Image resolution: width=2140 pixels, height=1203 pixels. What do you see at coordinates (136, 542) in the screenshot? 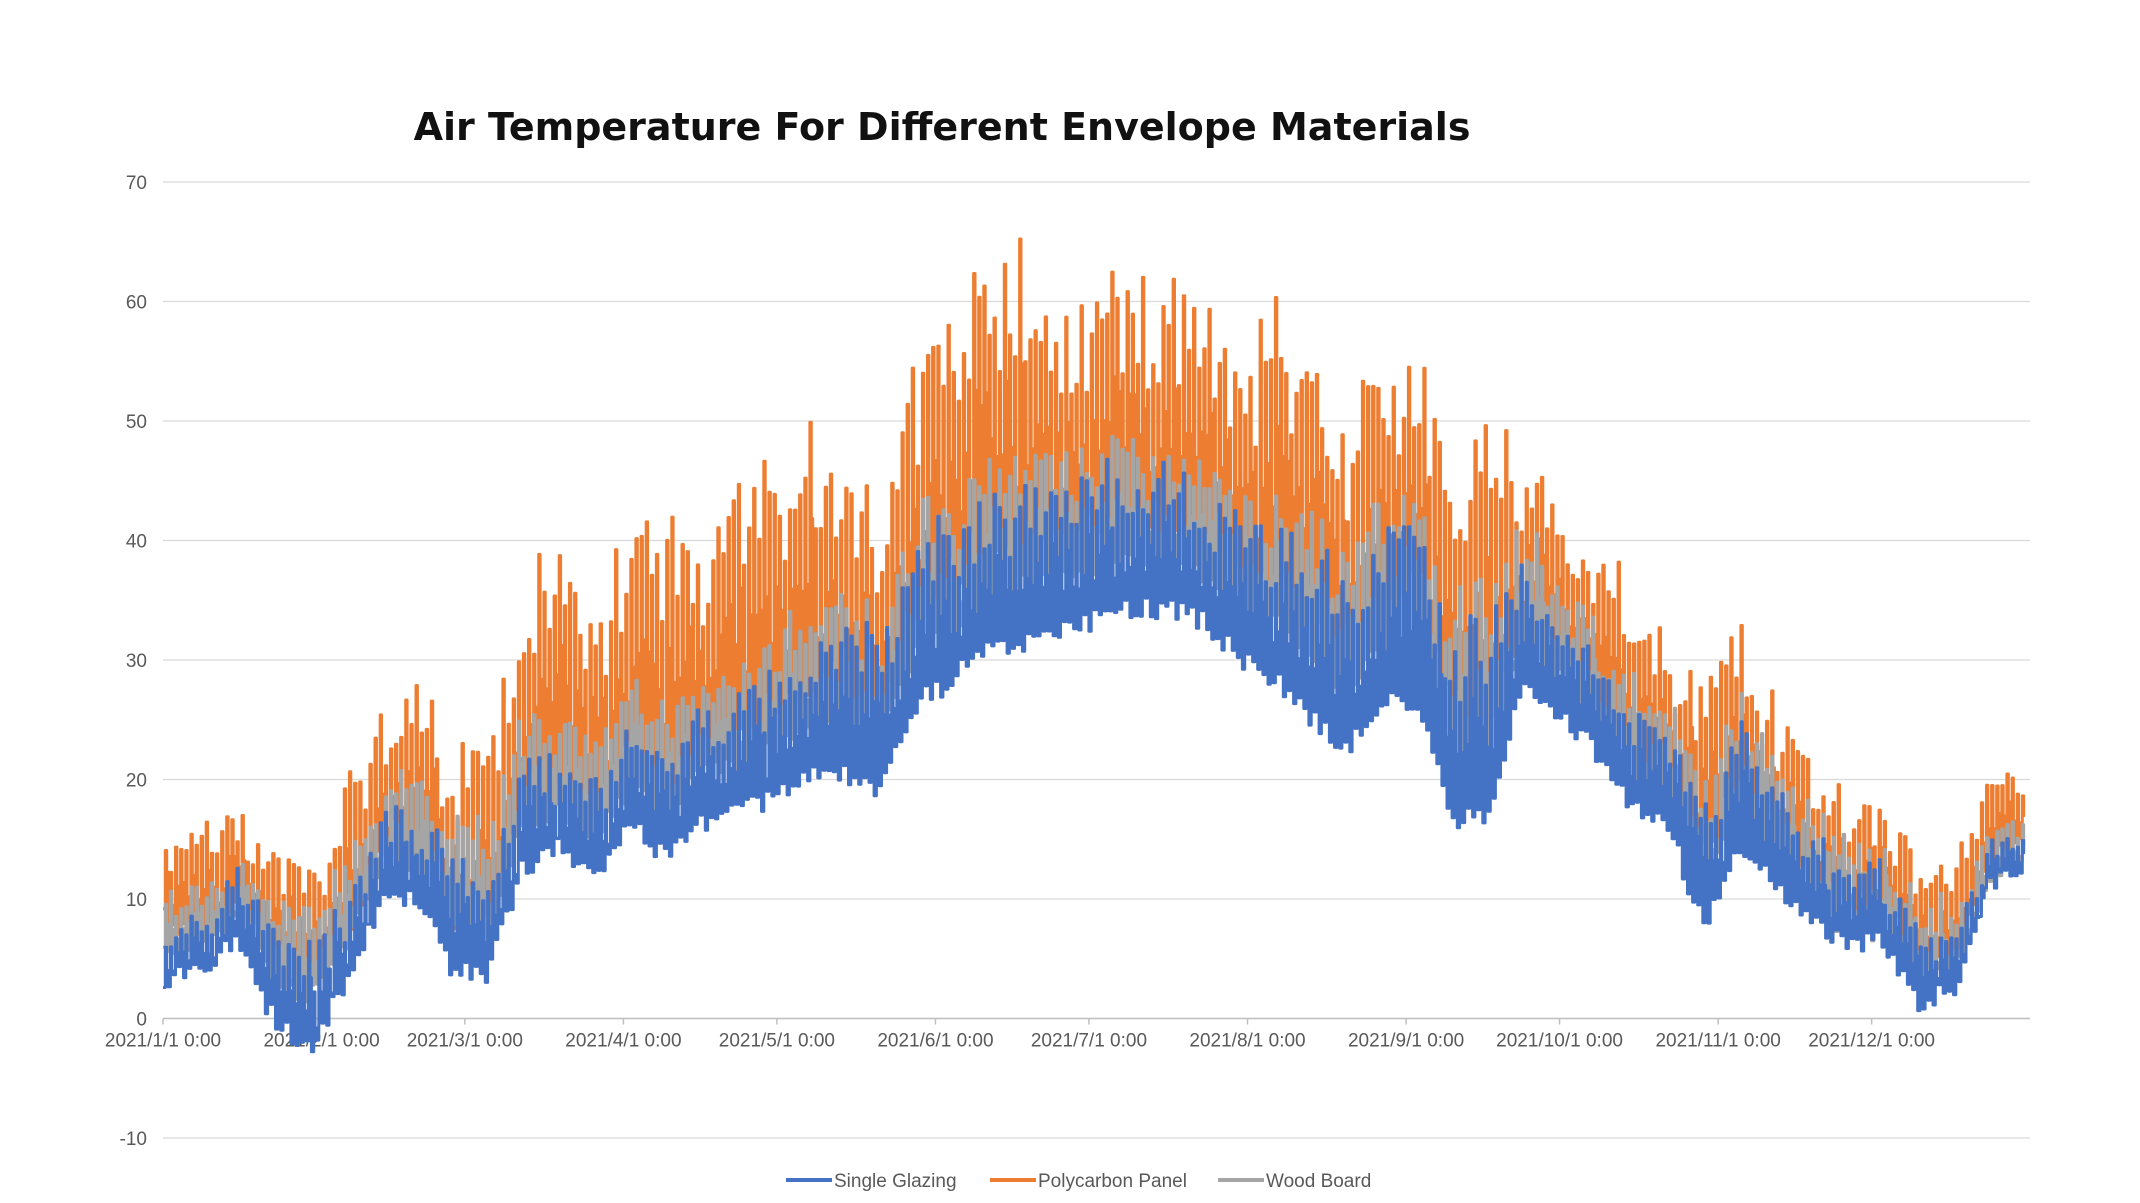
I see `y-tick-label: 40` at bounding box center [136, 542].